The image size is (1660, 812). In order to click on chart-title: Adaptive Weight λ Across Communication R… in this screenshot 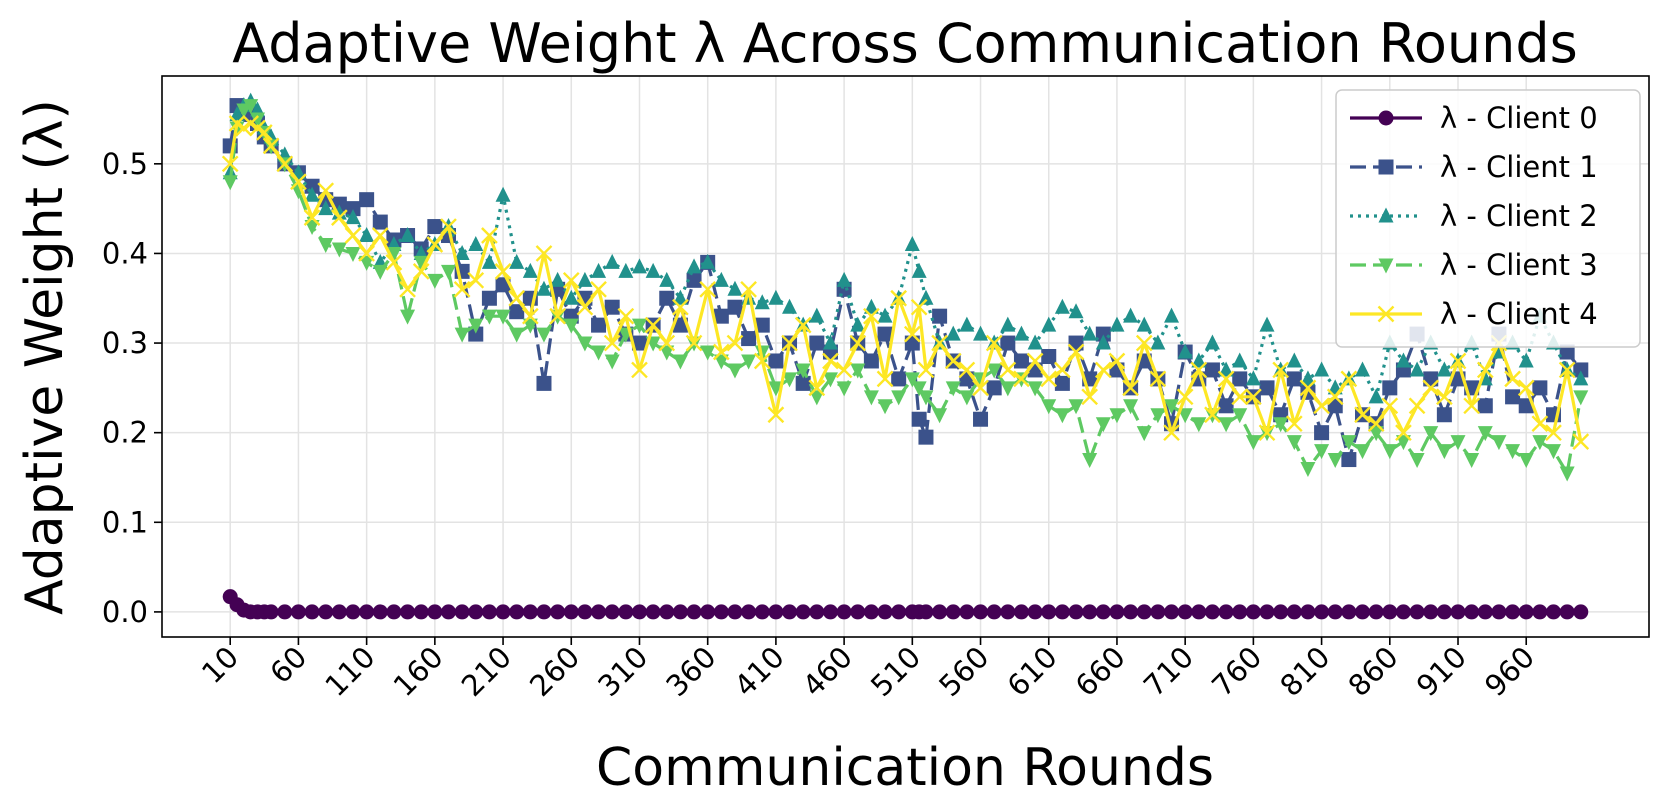, I will do `click(905, 43)`.